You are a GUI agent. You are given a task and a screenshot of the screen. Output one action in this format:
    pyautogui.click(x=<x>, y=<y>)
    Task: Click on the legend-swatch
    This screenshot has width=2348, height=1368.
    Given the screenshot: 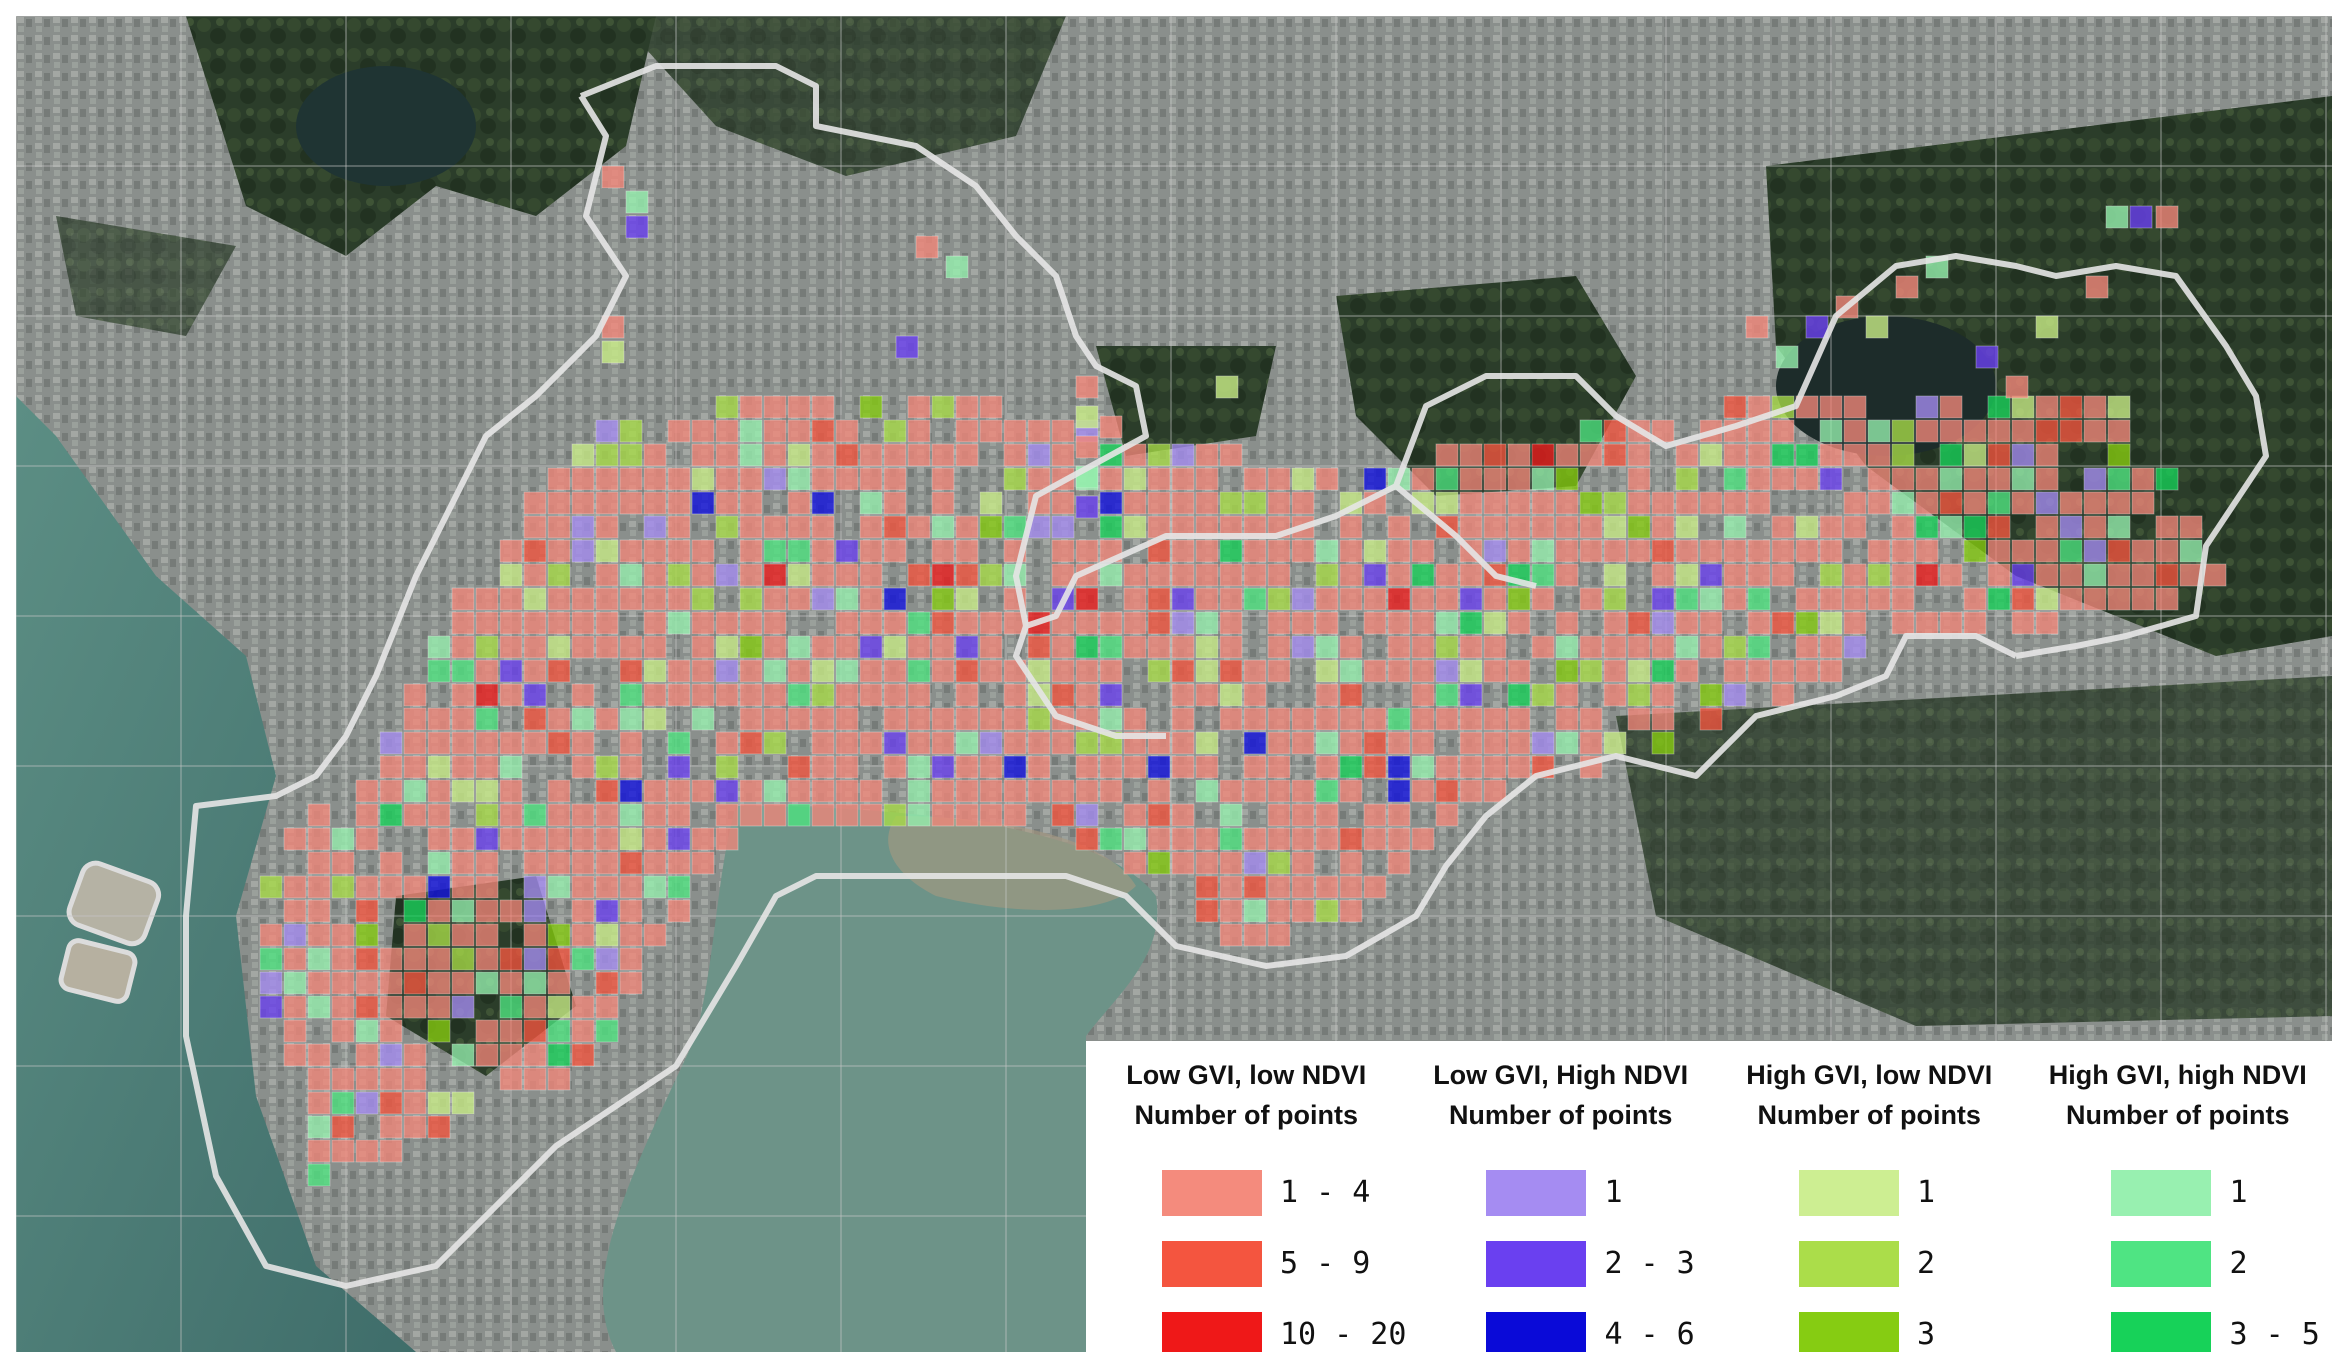 What is the action you would take?
    pyautogui.click(x=1848, y=1263)
    